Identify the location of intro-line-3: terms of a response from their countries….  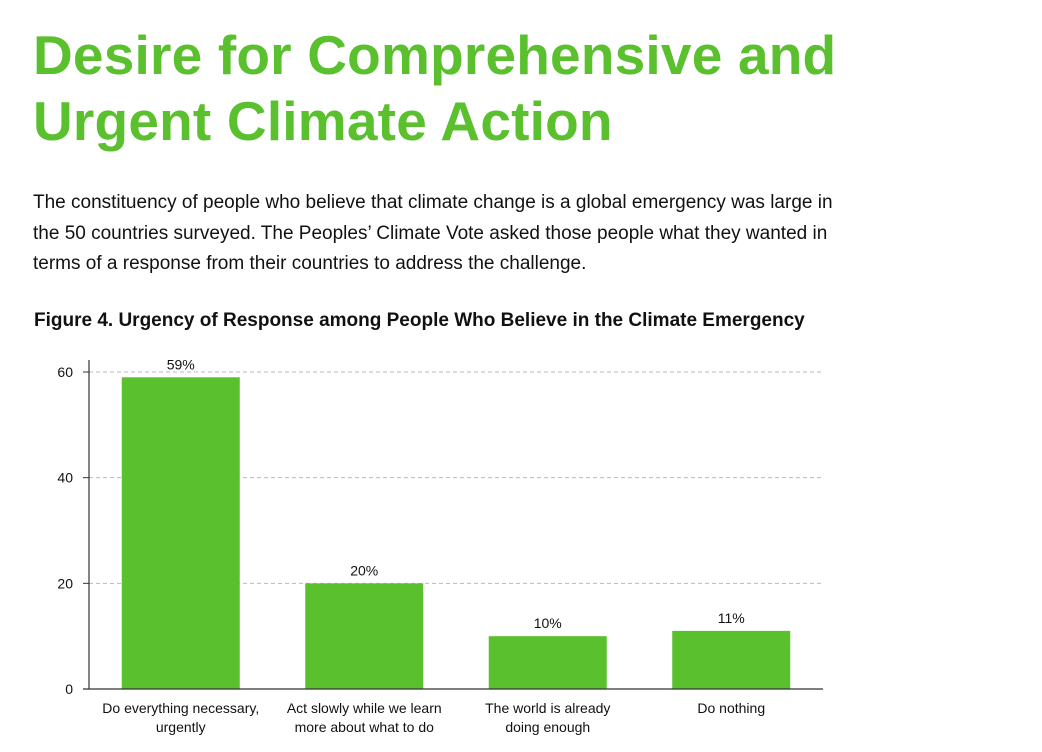
(310, 263).